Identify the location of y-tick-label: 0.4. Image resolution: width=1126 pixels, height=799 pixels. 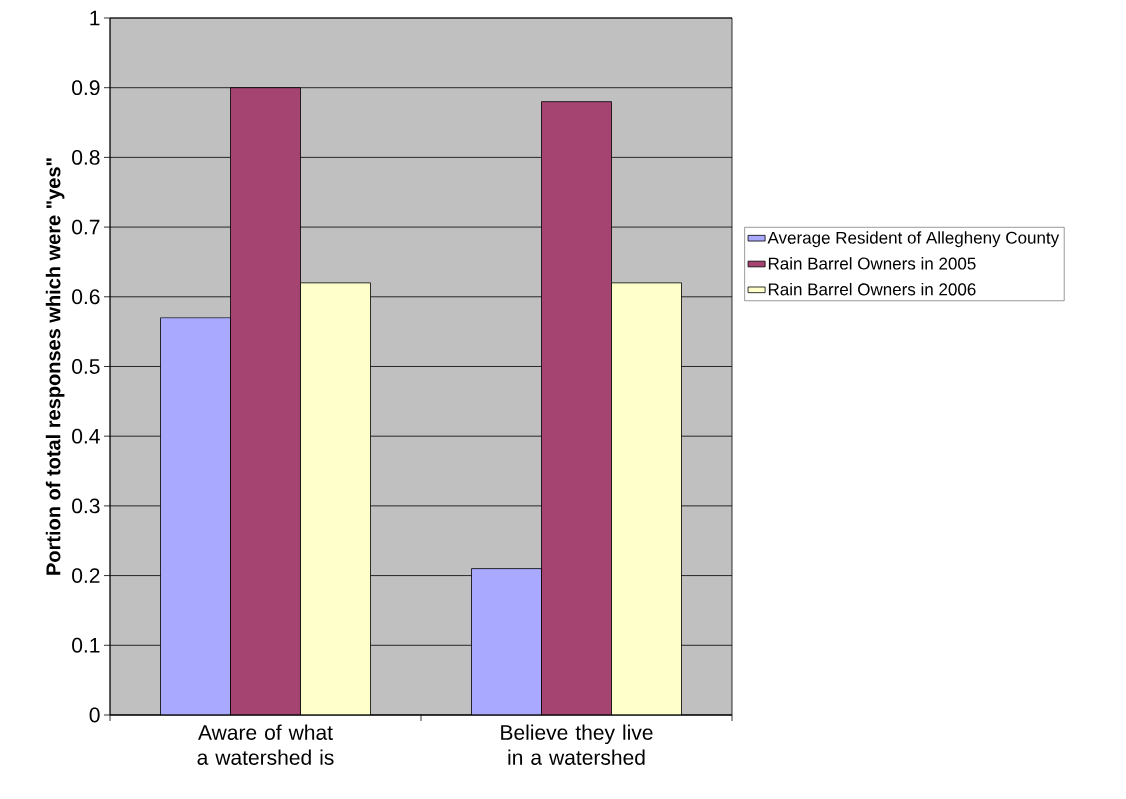
(86, 436).